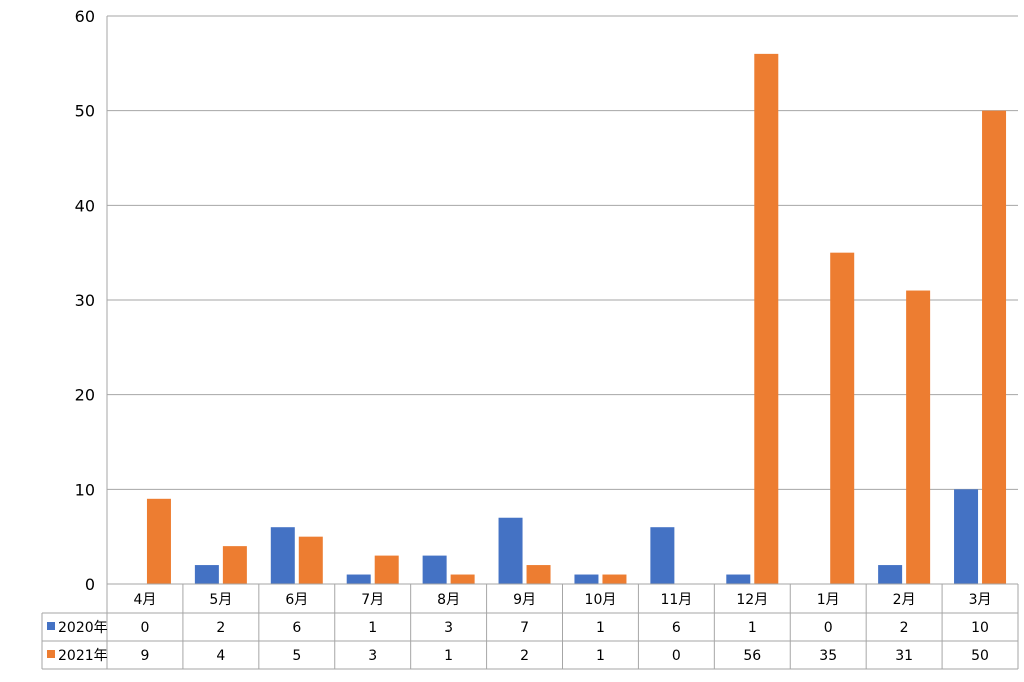 The height and width of the screenshot is (682, 1024). Describe the element at coordinates (752, 600) in the screenshot. I see `x-tick-label: 12月` at that location.